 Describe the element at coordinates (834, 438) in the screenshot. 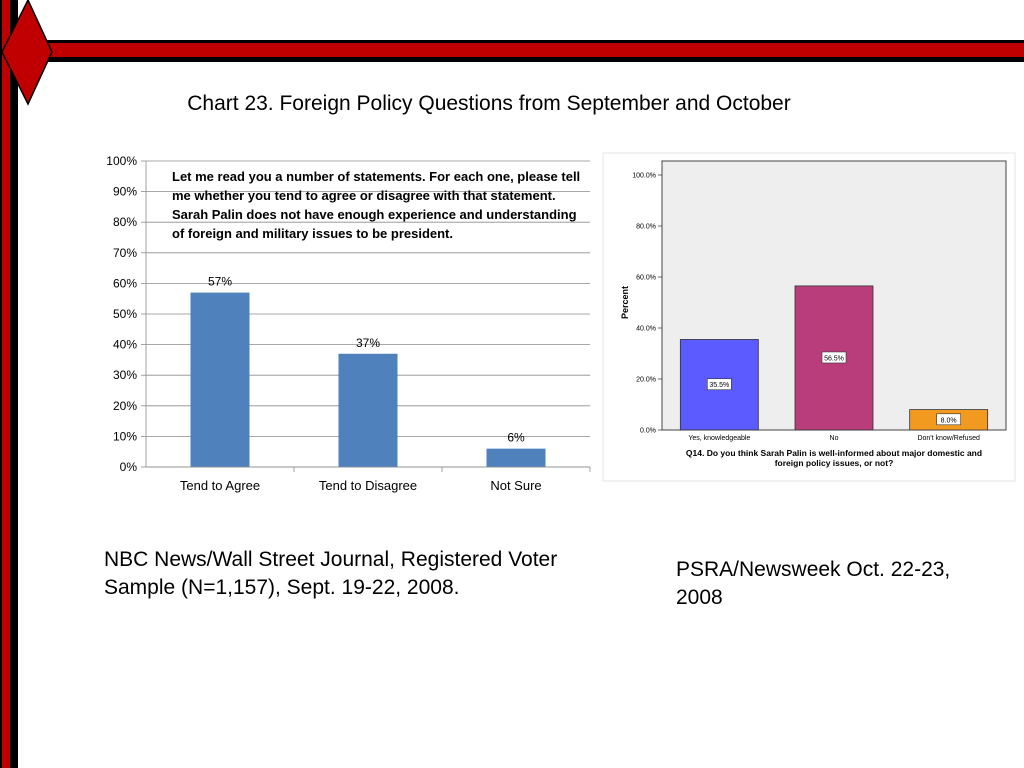

I see `chart-right-category-label: No` at that location.